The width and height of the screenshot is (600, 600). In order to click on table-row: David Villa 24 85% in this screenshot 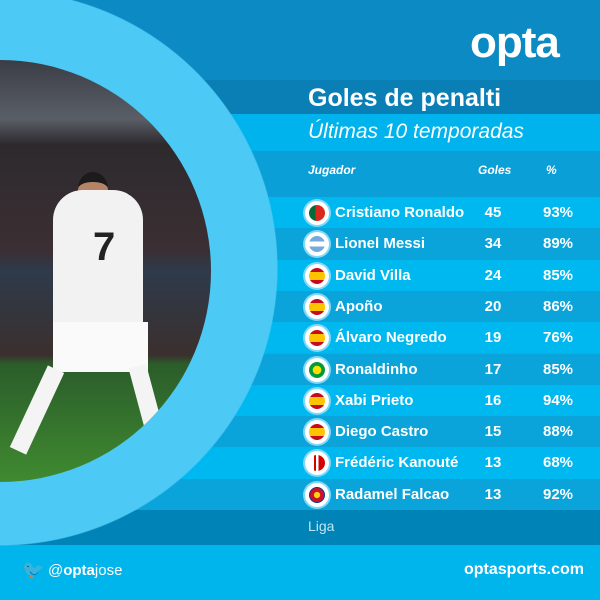, I will do `click(300, 275)`.